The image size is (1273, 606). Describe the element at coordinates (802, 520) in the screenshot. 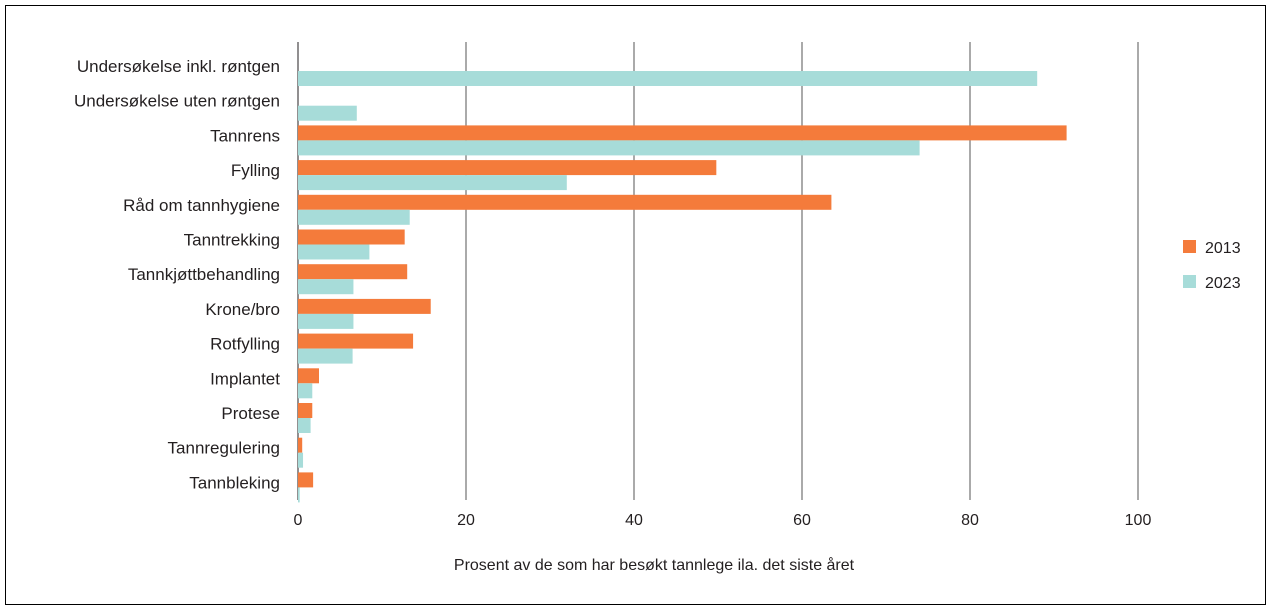

I see `x-tick-label: 60` at that location.